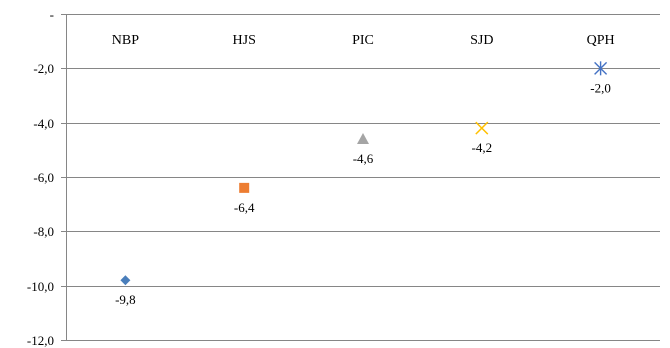 The height and width of the screenshot is (348, 670). I want to click on y-tick-label: -4,0, so click(43, 123).